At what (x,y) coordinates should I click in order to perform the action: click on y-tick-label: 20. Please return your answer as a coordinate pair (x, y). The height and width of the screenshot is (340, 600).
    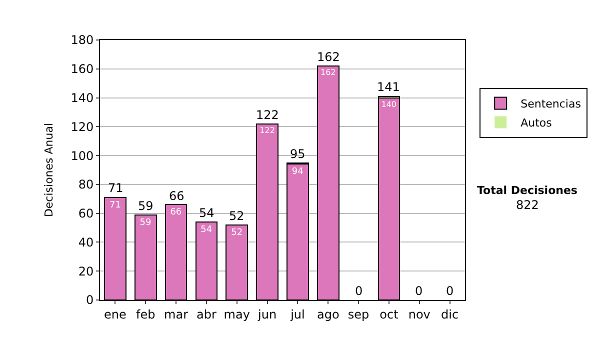
    Looking at the image, I should click on (86, 271).